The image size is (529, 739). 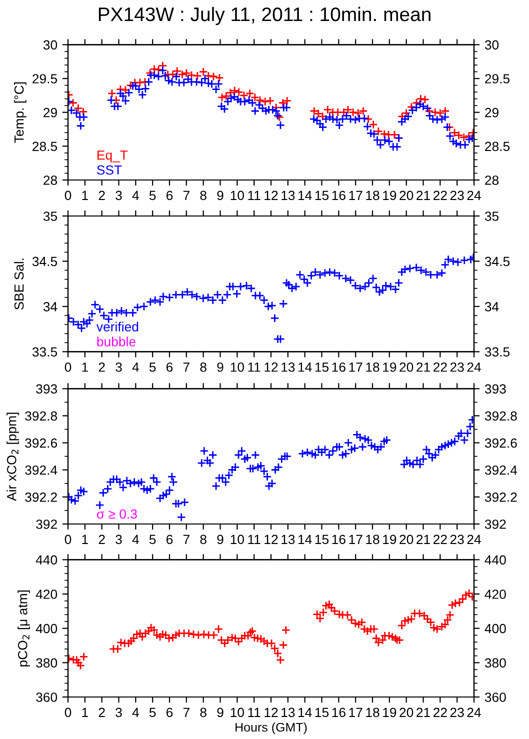 What do you see at coordinates (41, 443) in the screenshot?
I see `y-tick-label: 392.6` at bounding box center [41, 443].